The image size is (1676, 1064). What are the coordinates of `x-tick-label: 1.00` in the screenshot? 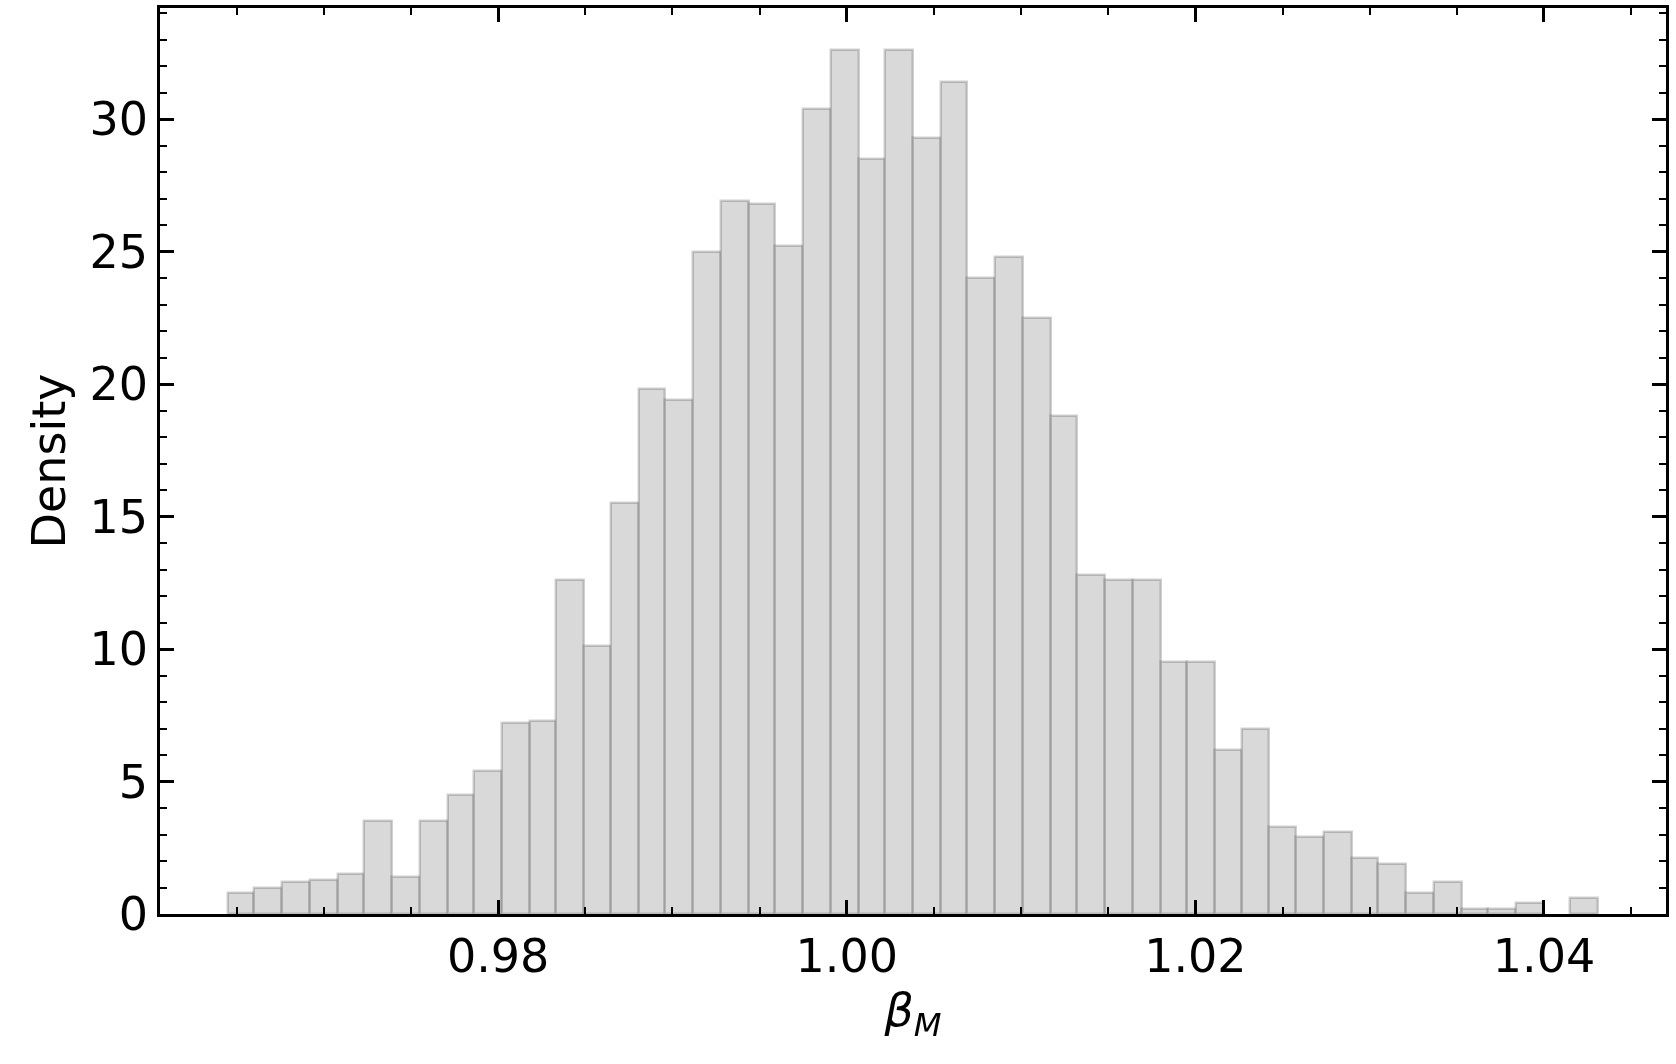 It's located at (846, 955).